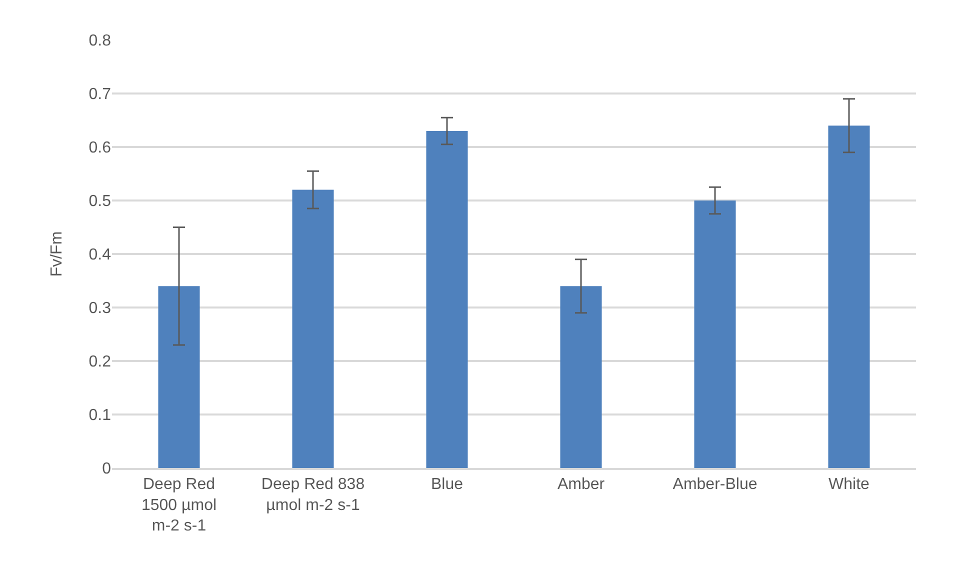  What do you see at coordinates (100, 255) in the screenshot?
I see `y-tick-label: 0.4` at bounding box center [100, 255].